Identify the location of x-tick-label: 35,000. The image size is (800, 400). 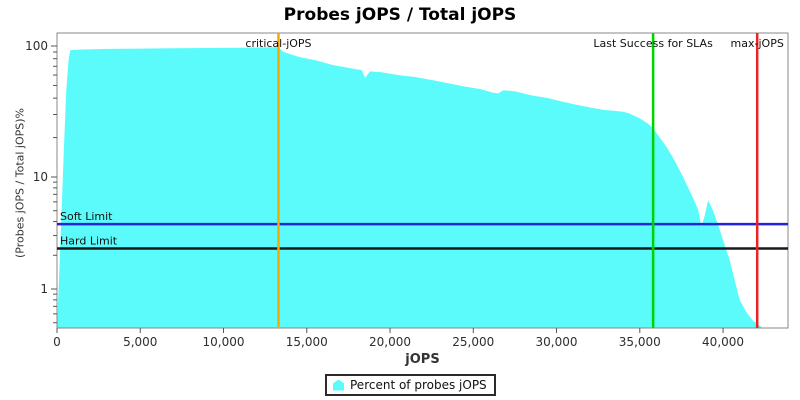
(640, 342).